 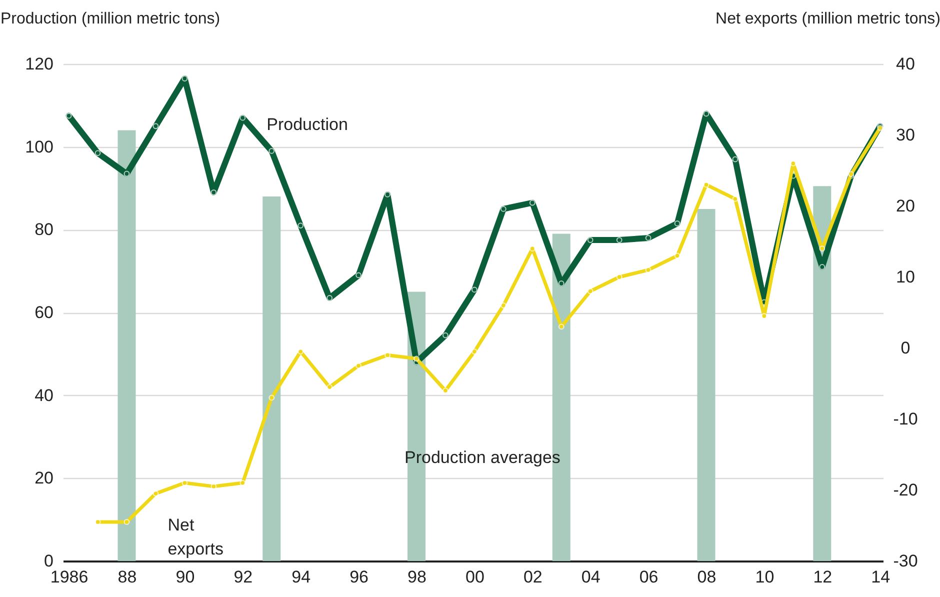 I want to click on y2-axis-title: Net exports (million metric tons), so click(x=828, y=19).